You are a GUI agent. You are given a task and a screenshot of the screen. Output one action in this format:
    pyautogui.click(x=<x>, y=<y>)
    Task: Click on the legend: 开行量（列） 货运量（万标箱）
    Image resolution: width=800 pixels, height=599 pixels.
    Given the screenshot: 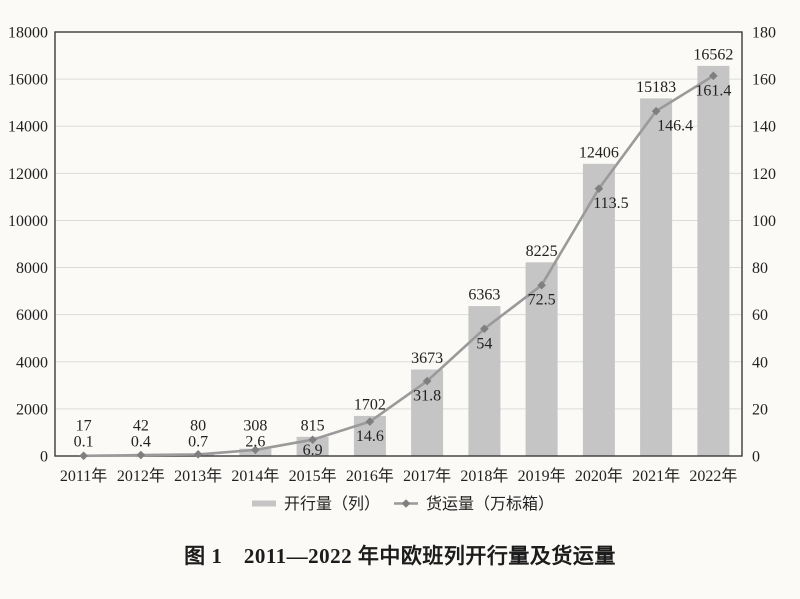 What is the action you would take?
    pyautogui.click(x=403, y=504)
    